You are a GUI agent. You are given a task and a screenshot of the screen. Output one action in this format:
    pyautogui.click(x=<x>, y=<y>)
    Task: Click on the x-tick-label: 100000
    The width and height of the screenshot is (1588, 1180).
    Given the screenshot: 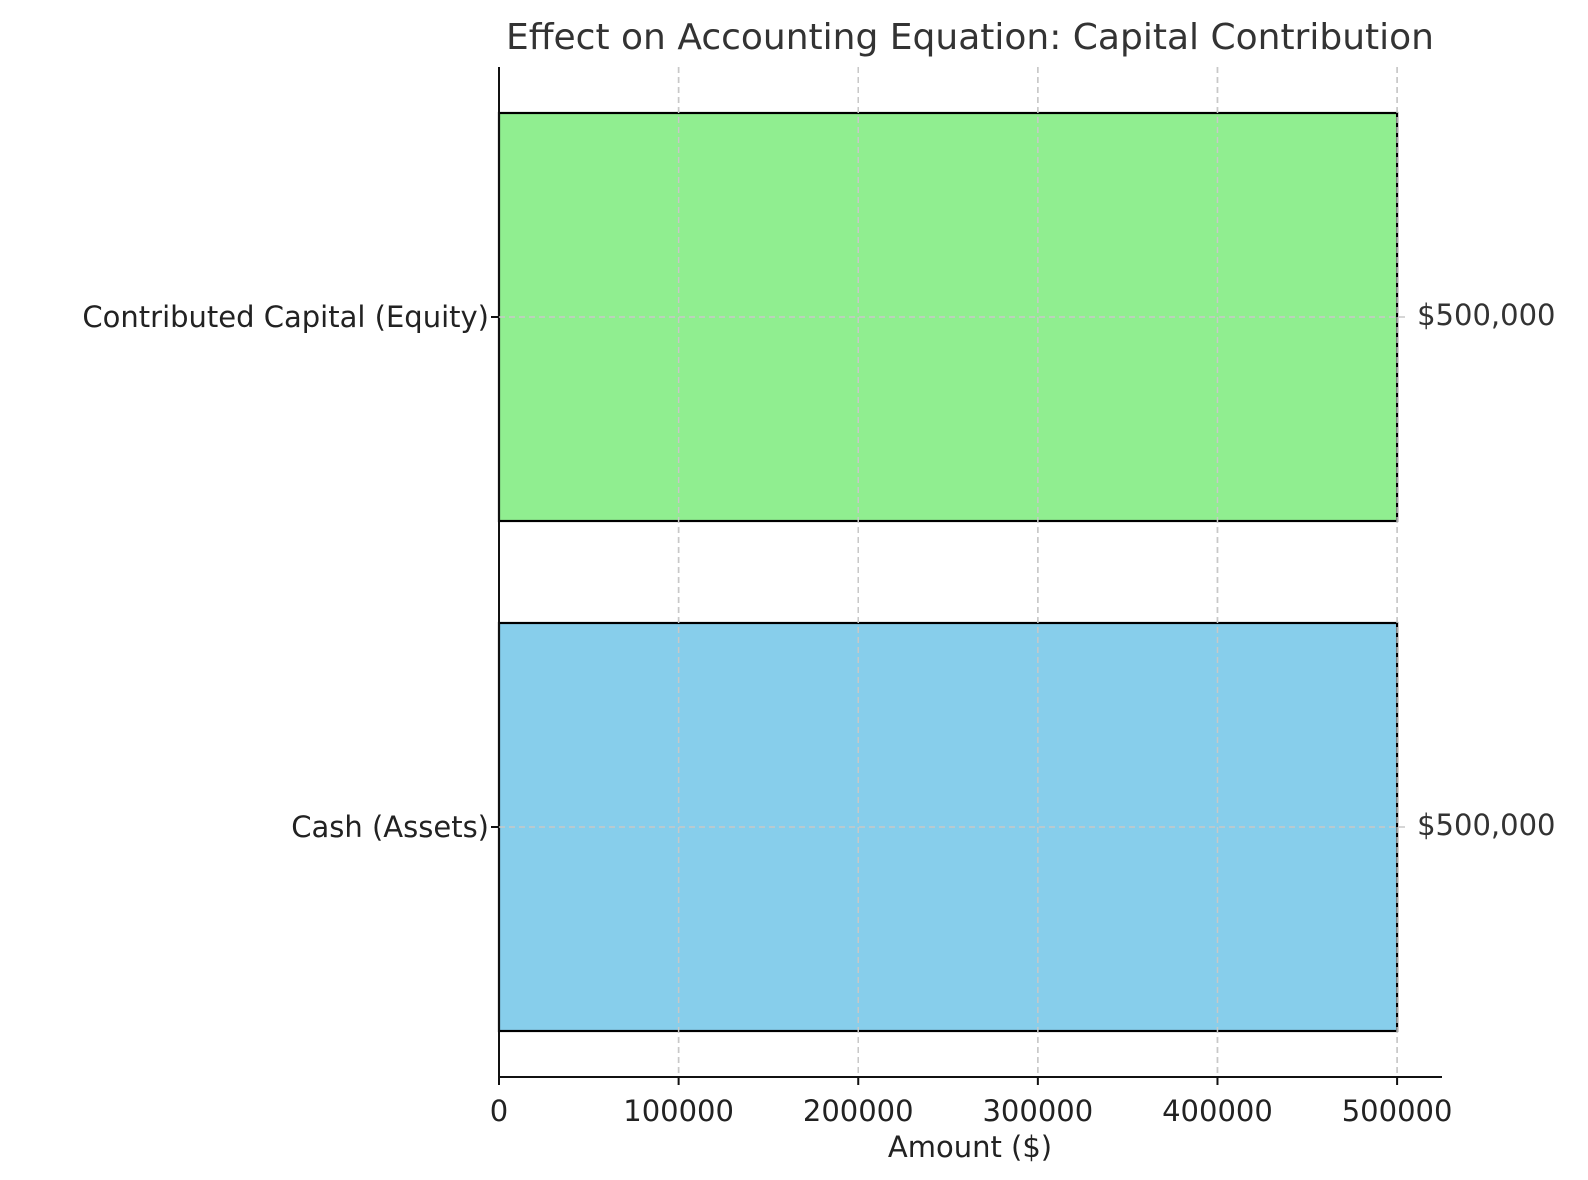 What is the action you would take?
    pyautogui.click(x=678, y=1111)
    